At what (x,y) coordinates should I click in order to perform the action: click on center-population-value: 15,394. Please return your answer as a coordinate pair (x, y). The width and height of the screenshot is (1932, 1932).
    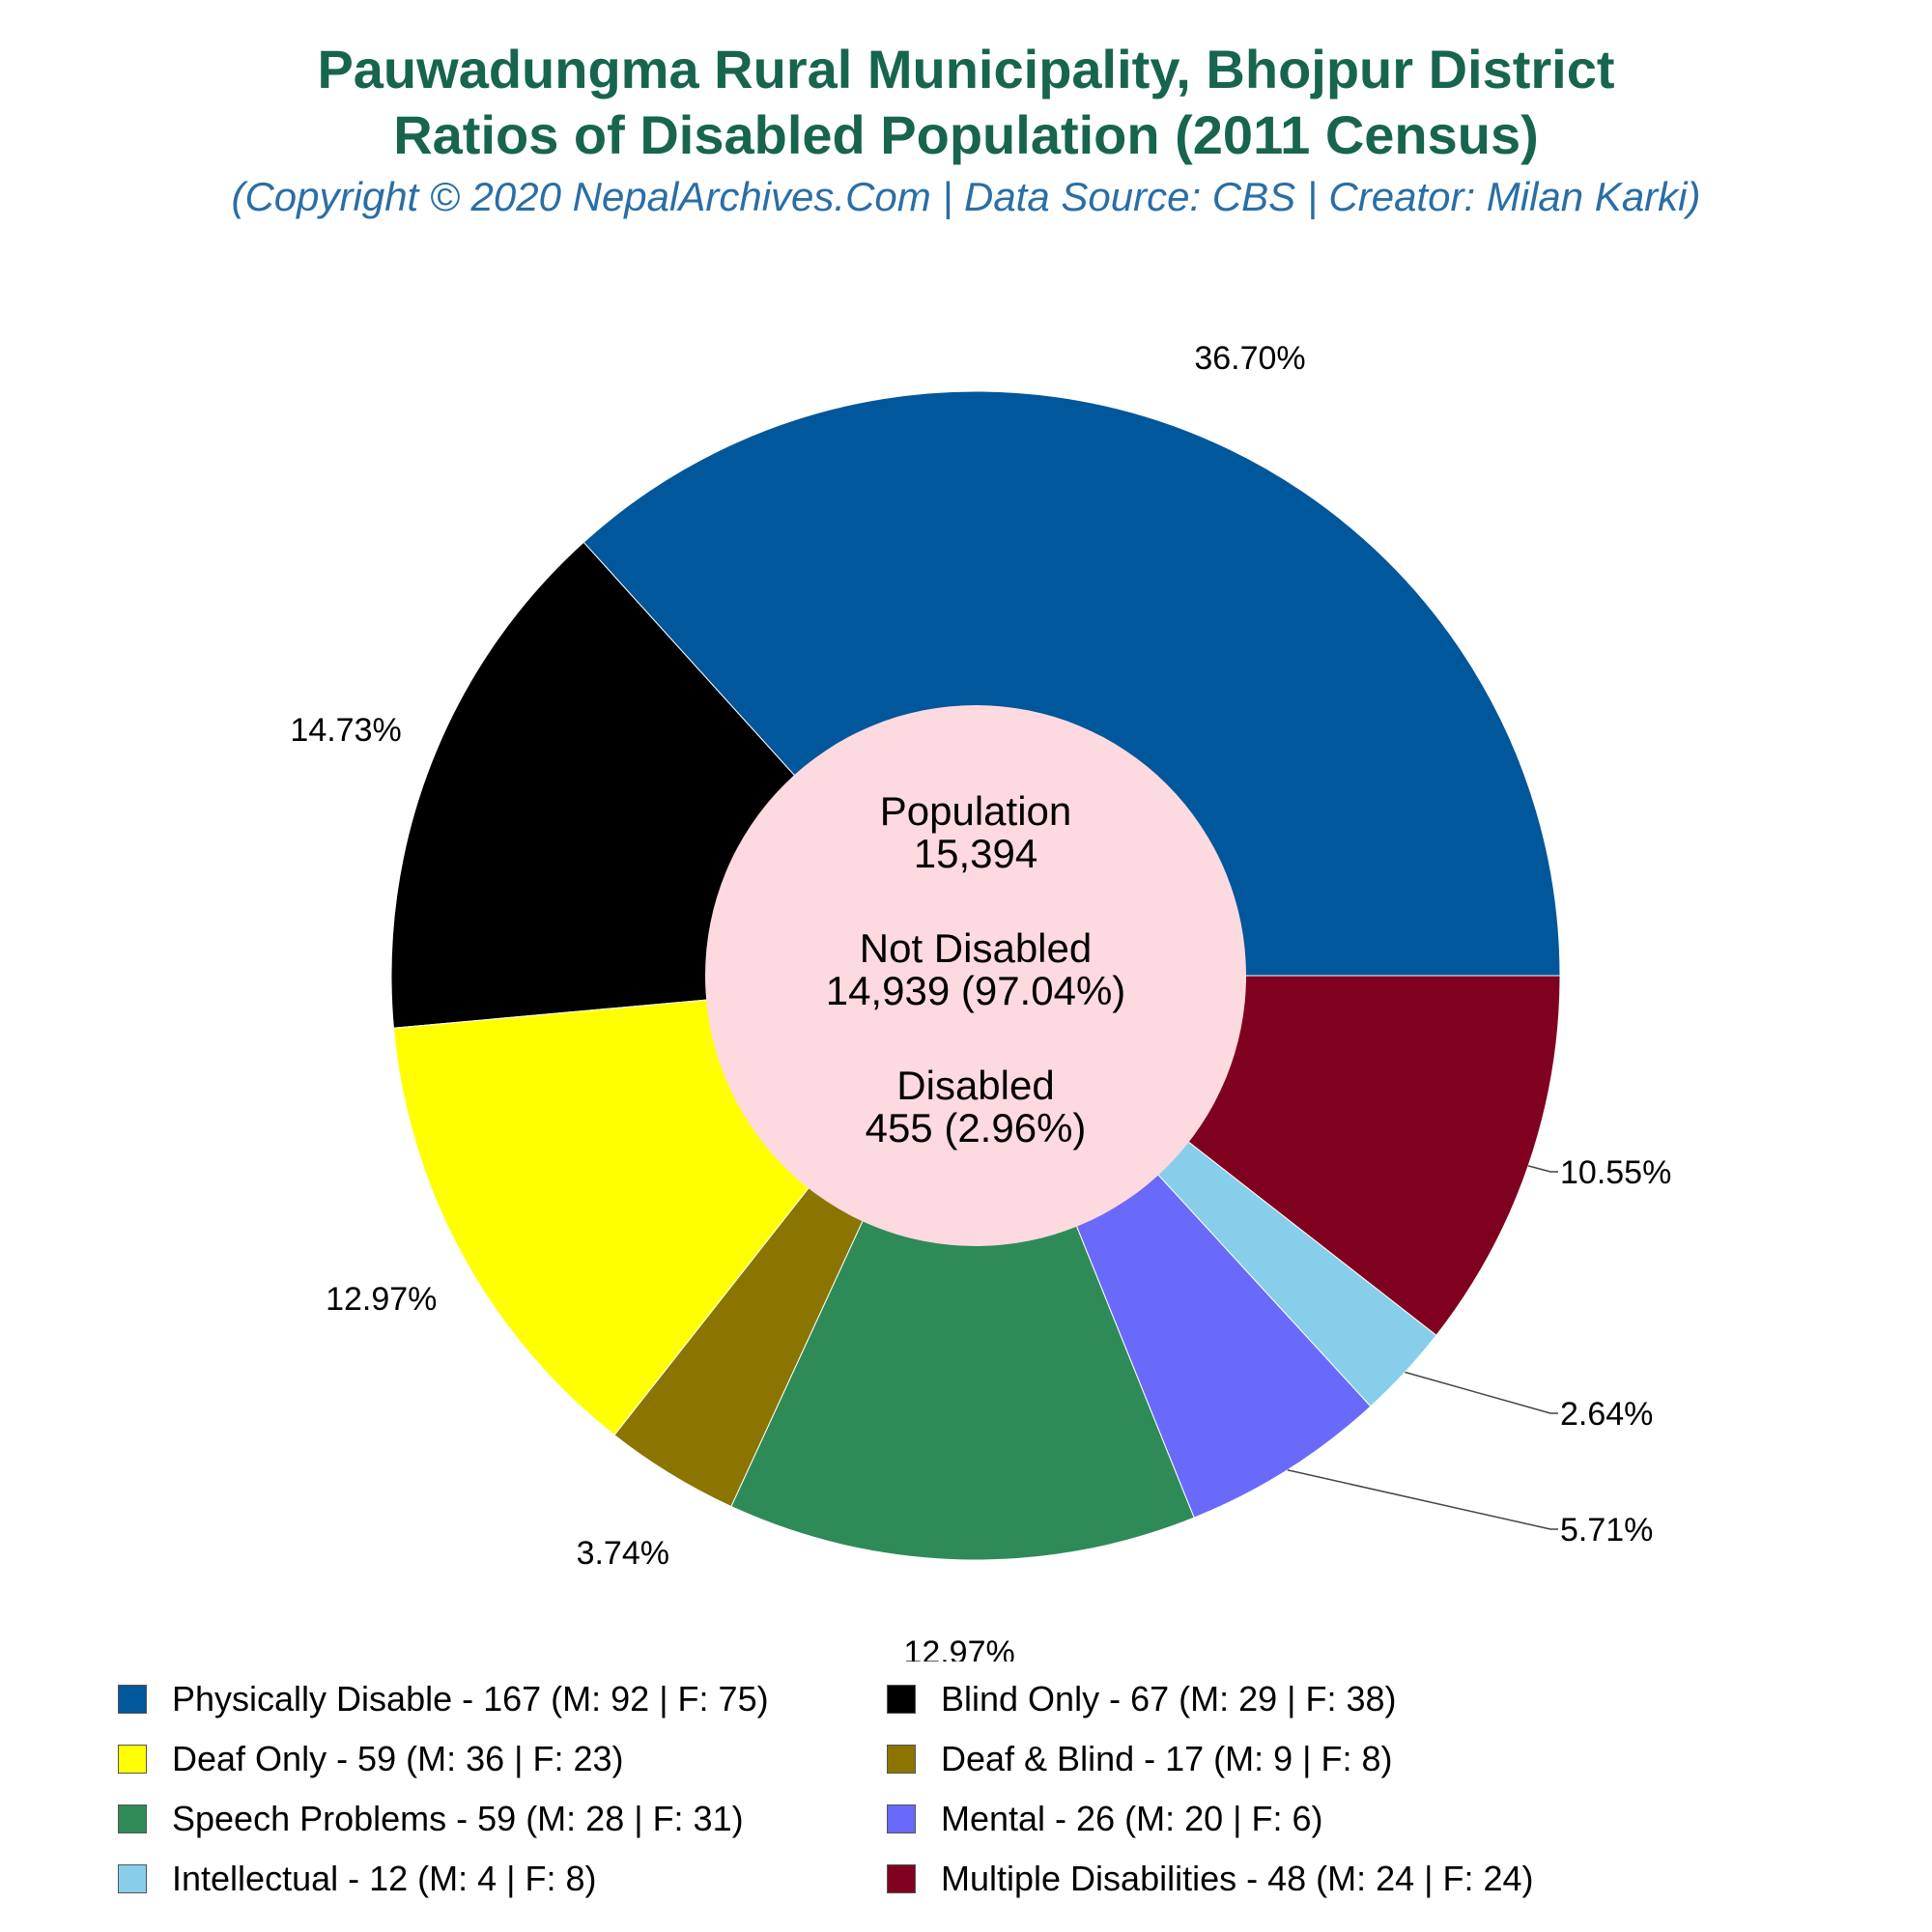
    Looking at the image, I should click on (975, 853).